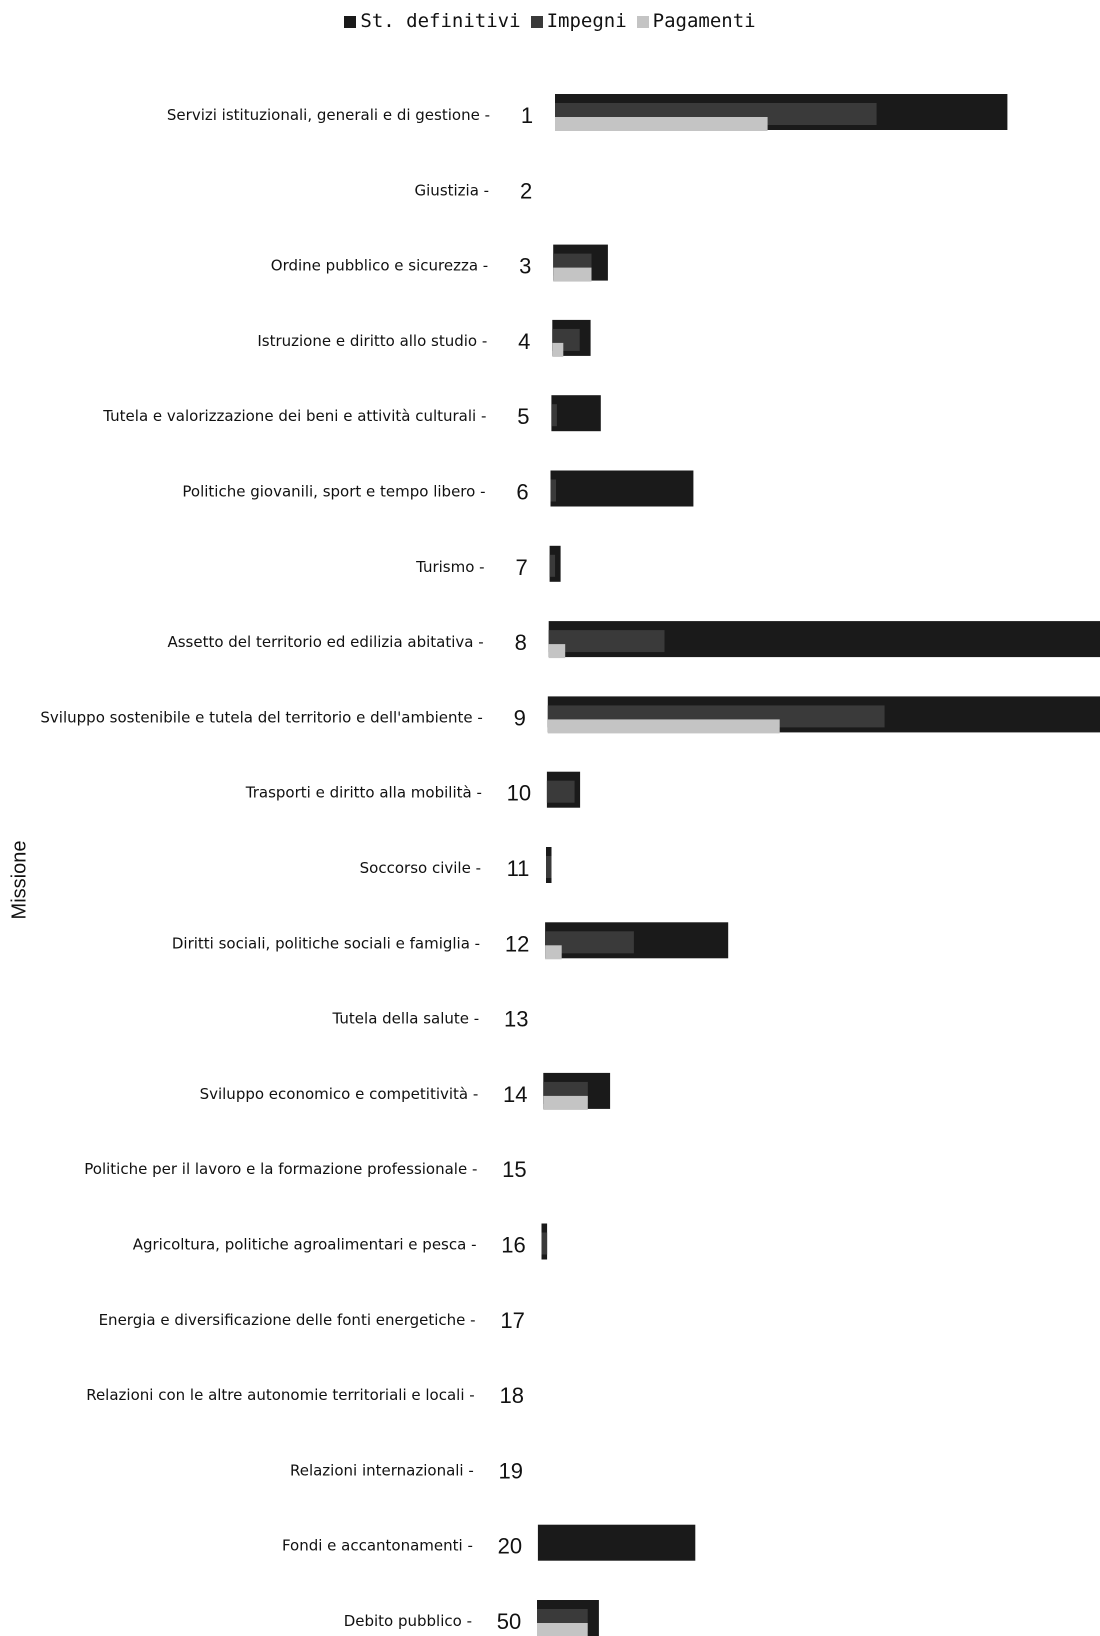  I want to click on category-code: 7, so click(521, 567).